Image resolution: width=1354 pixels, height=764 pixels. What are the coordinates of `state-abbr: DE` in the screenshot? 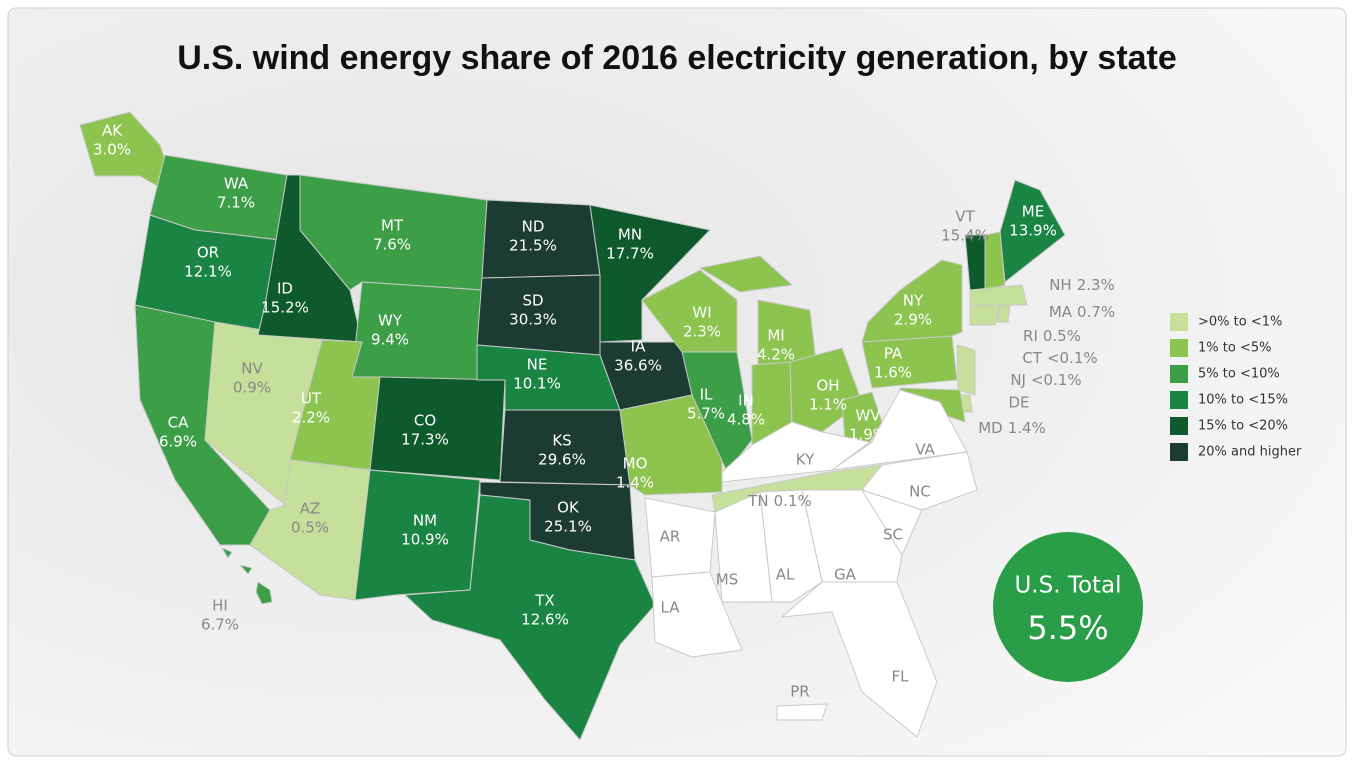 It's located at (1018, 403).